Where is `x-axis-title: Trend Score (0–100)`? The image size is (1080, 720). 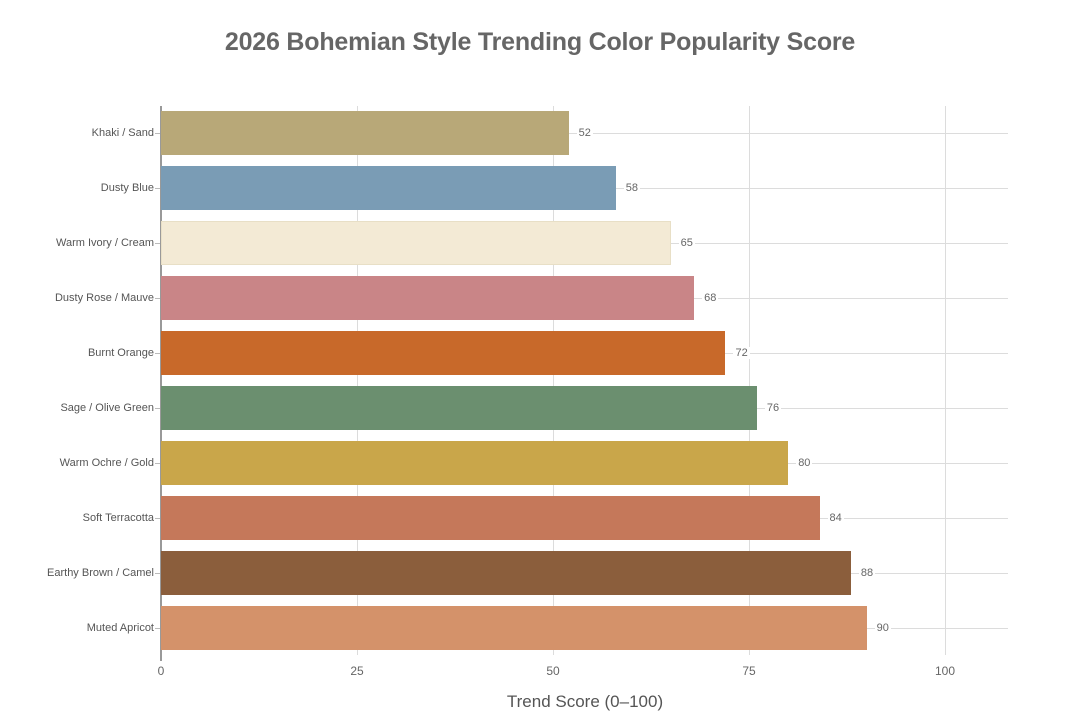
x-axis-title: Trend Score (0–100) is located at coordinates (585, 701).